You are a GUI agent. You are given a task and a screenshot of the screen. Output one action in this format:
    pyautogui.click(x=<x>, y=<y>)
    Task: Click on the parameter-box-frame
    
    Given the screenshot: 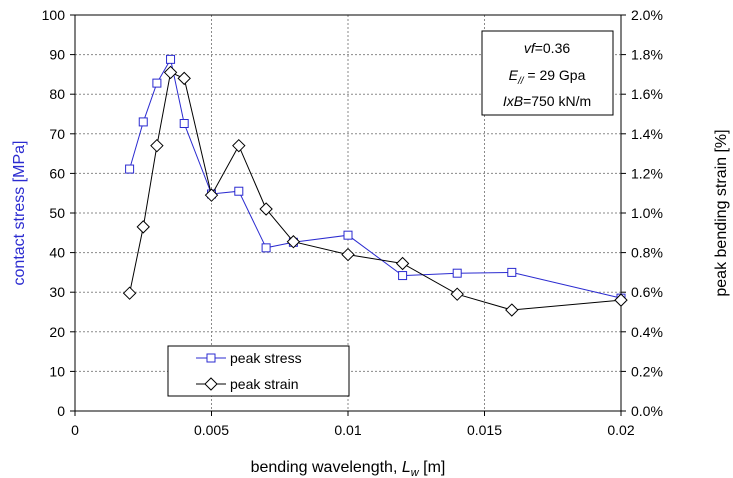 What is the action you would take?
    pyautogui.click(x=547, y=73)
    